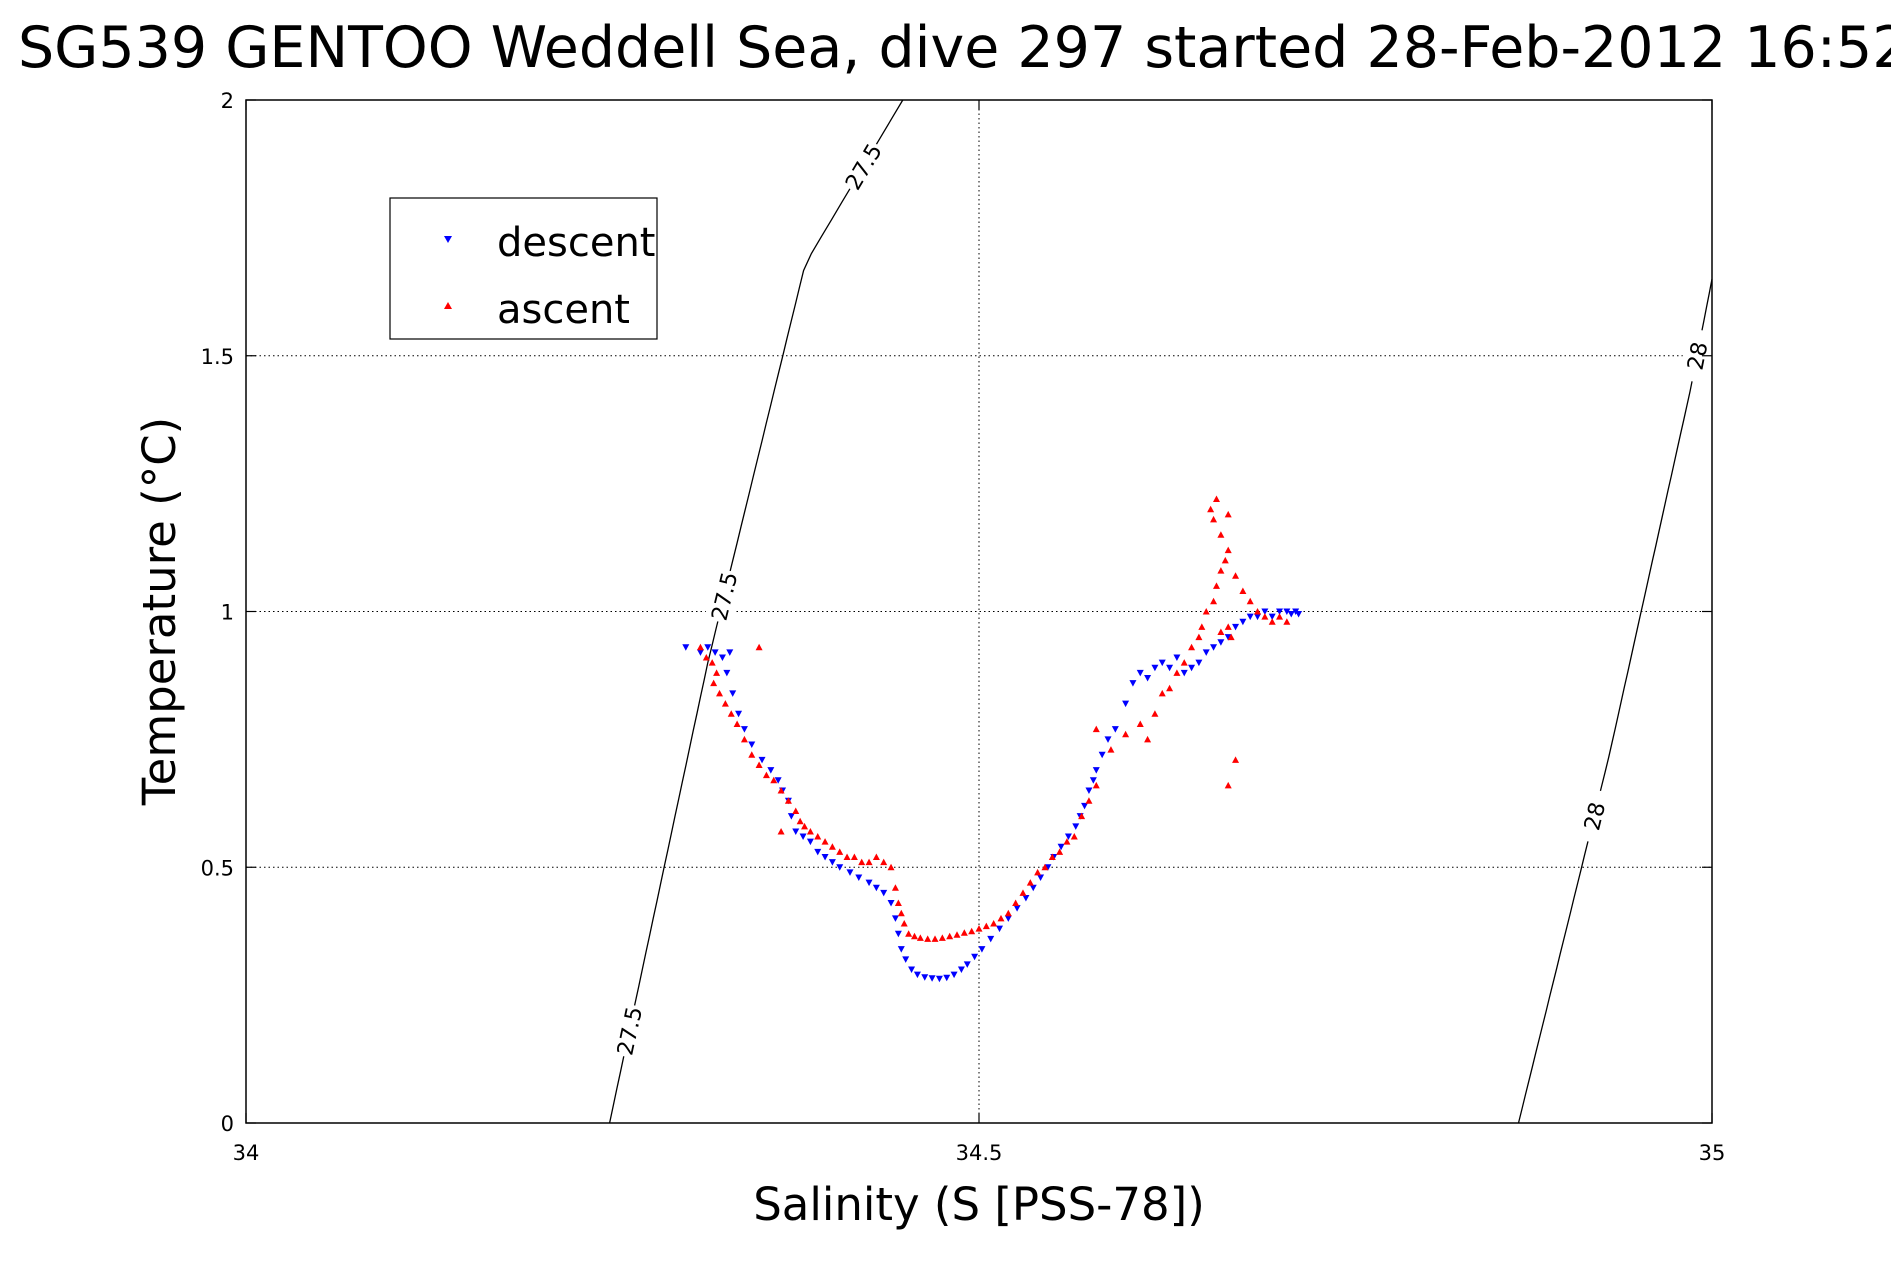 The image size is (1891, 1262). What do you see at coordinates (576, 243) in the screenshot?
I see `legend-descent-label: descent` at bounding box center [576, 243].